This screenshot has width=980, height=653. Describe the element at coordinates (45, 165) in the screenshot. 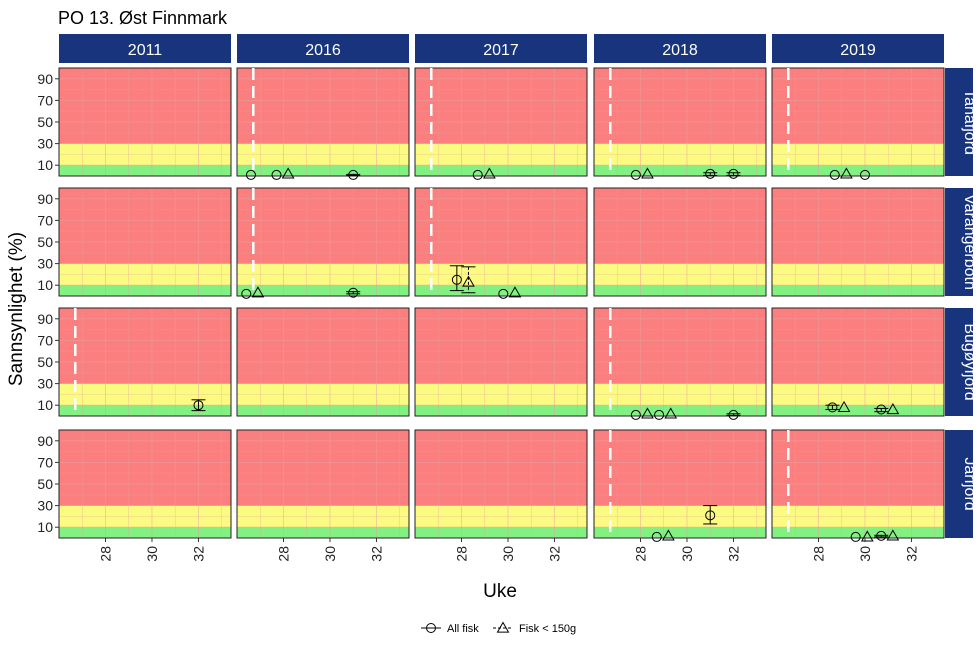

I see `y-tick-label: 10` at that location.